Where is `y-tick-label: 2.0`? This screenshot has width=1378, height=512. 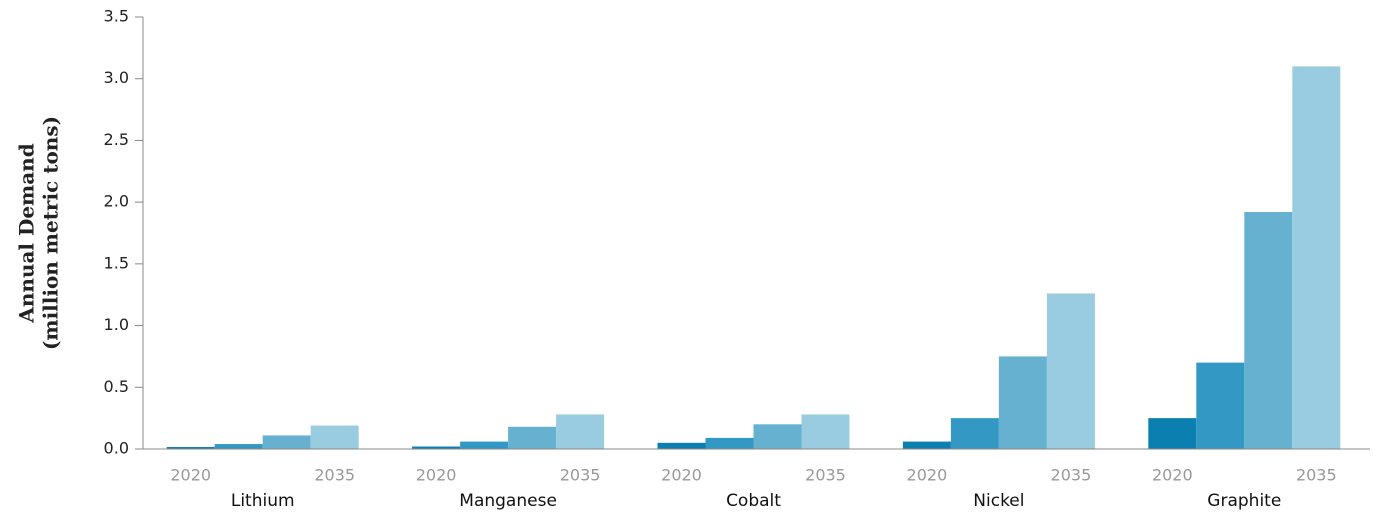
y-tick-label: 2.0 is located at coordinates (116, 201).